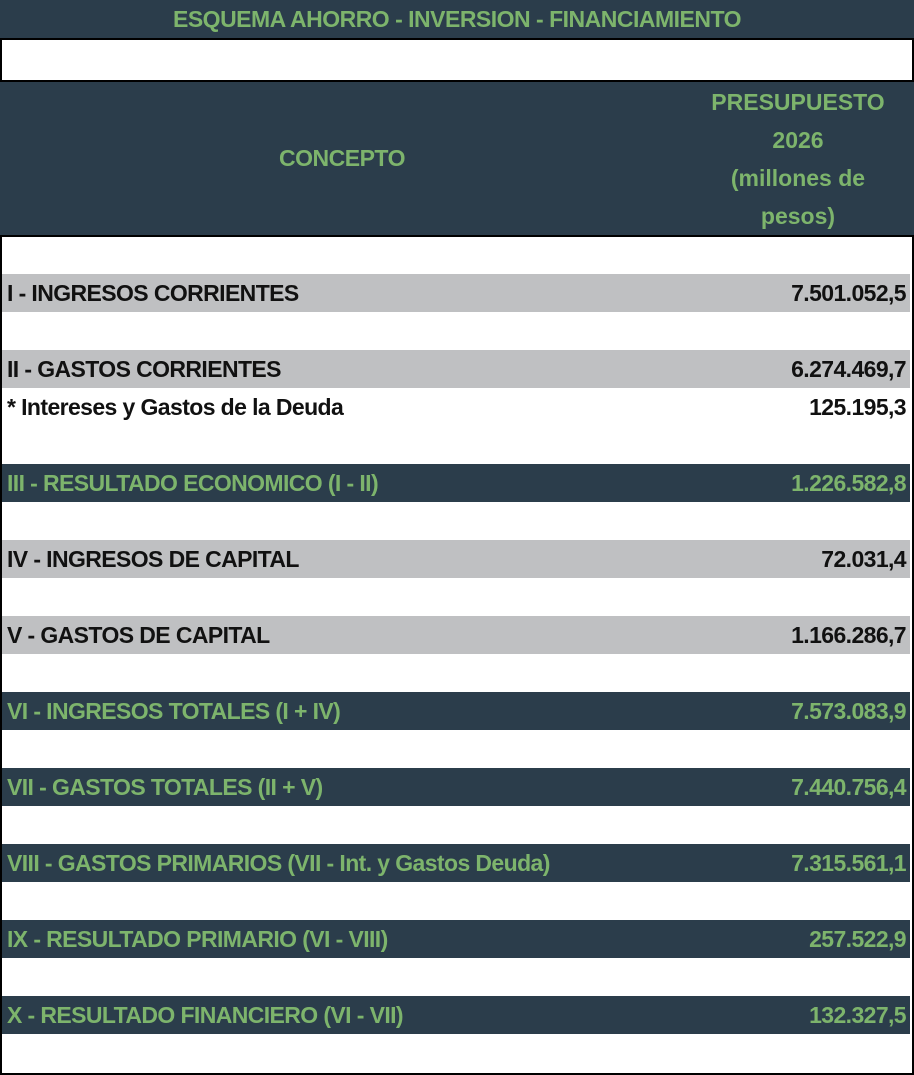 This screenshot has width=914, height=1075. What do you see at coordinates (858, 938) in the screenshot?
I see `row-value: 257.522,9` at bounding box center [858, 938].